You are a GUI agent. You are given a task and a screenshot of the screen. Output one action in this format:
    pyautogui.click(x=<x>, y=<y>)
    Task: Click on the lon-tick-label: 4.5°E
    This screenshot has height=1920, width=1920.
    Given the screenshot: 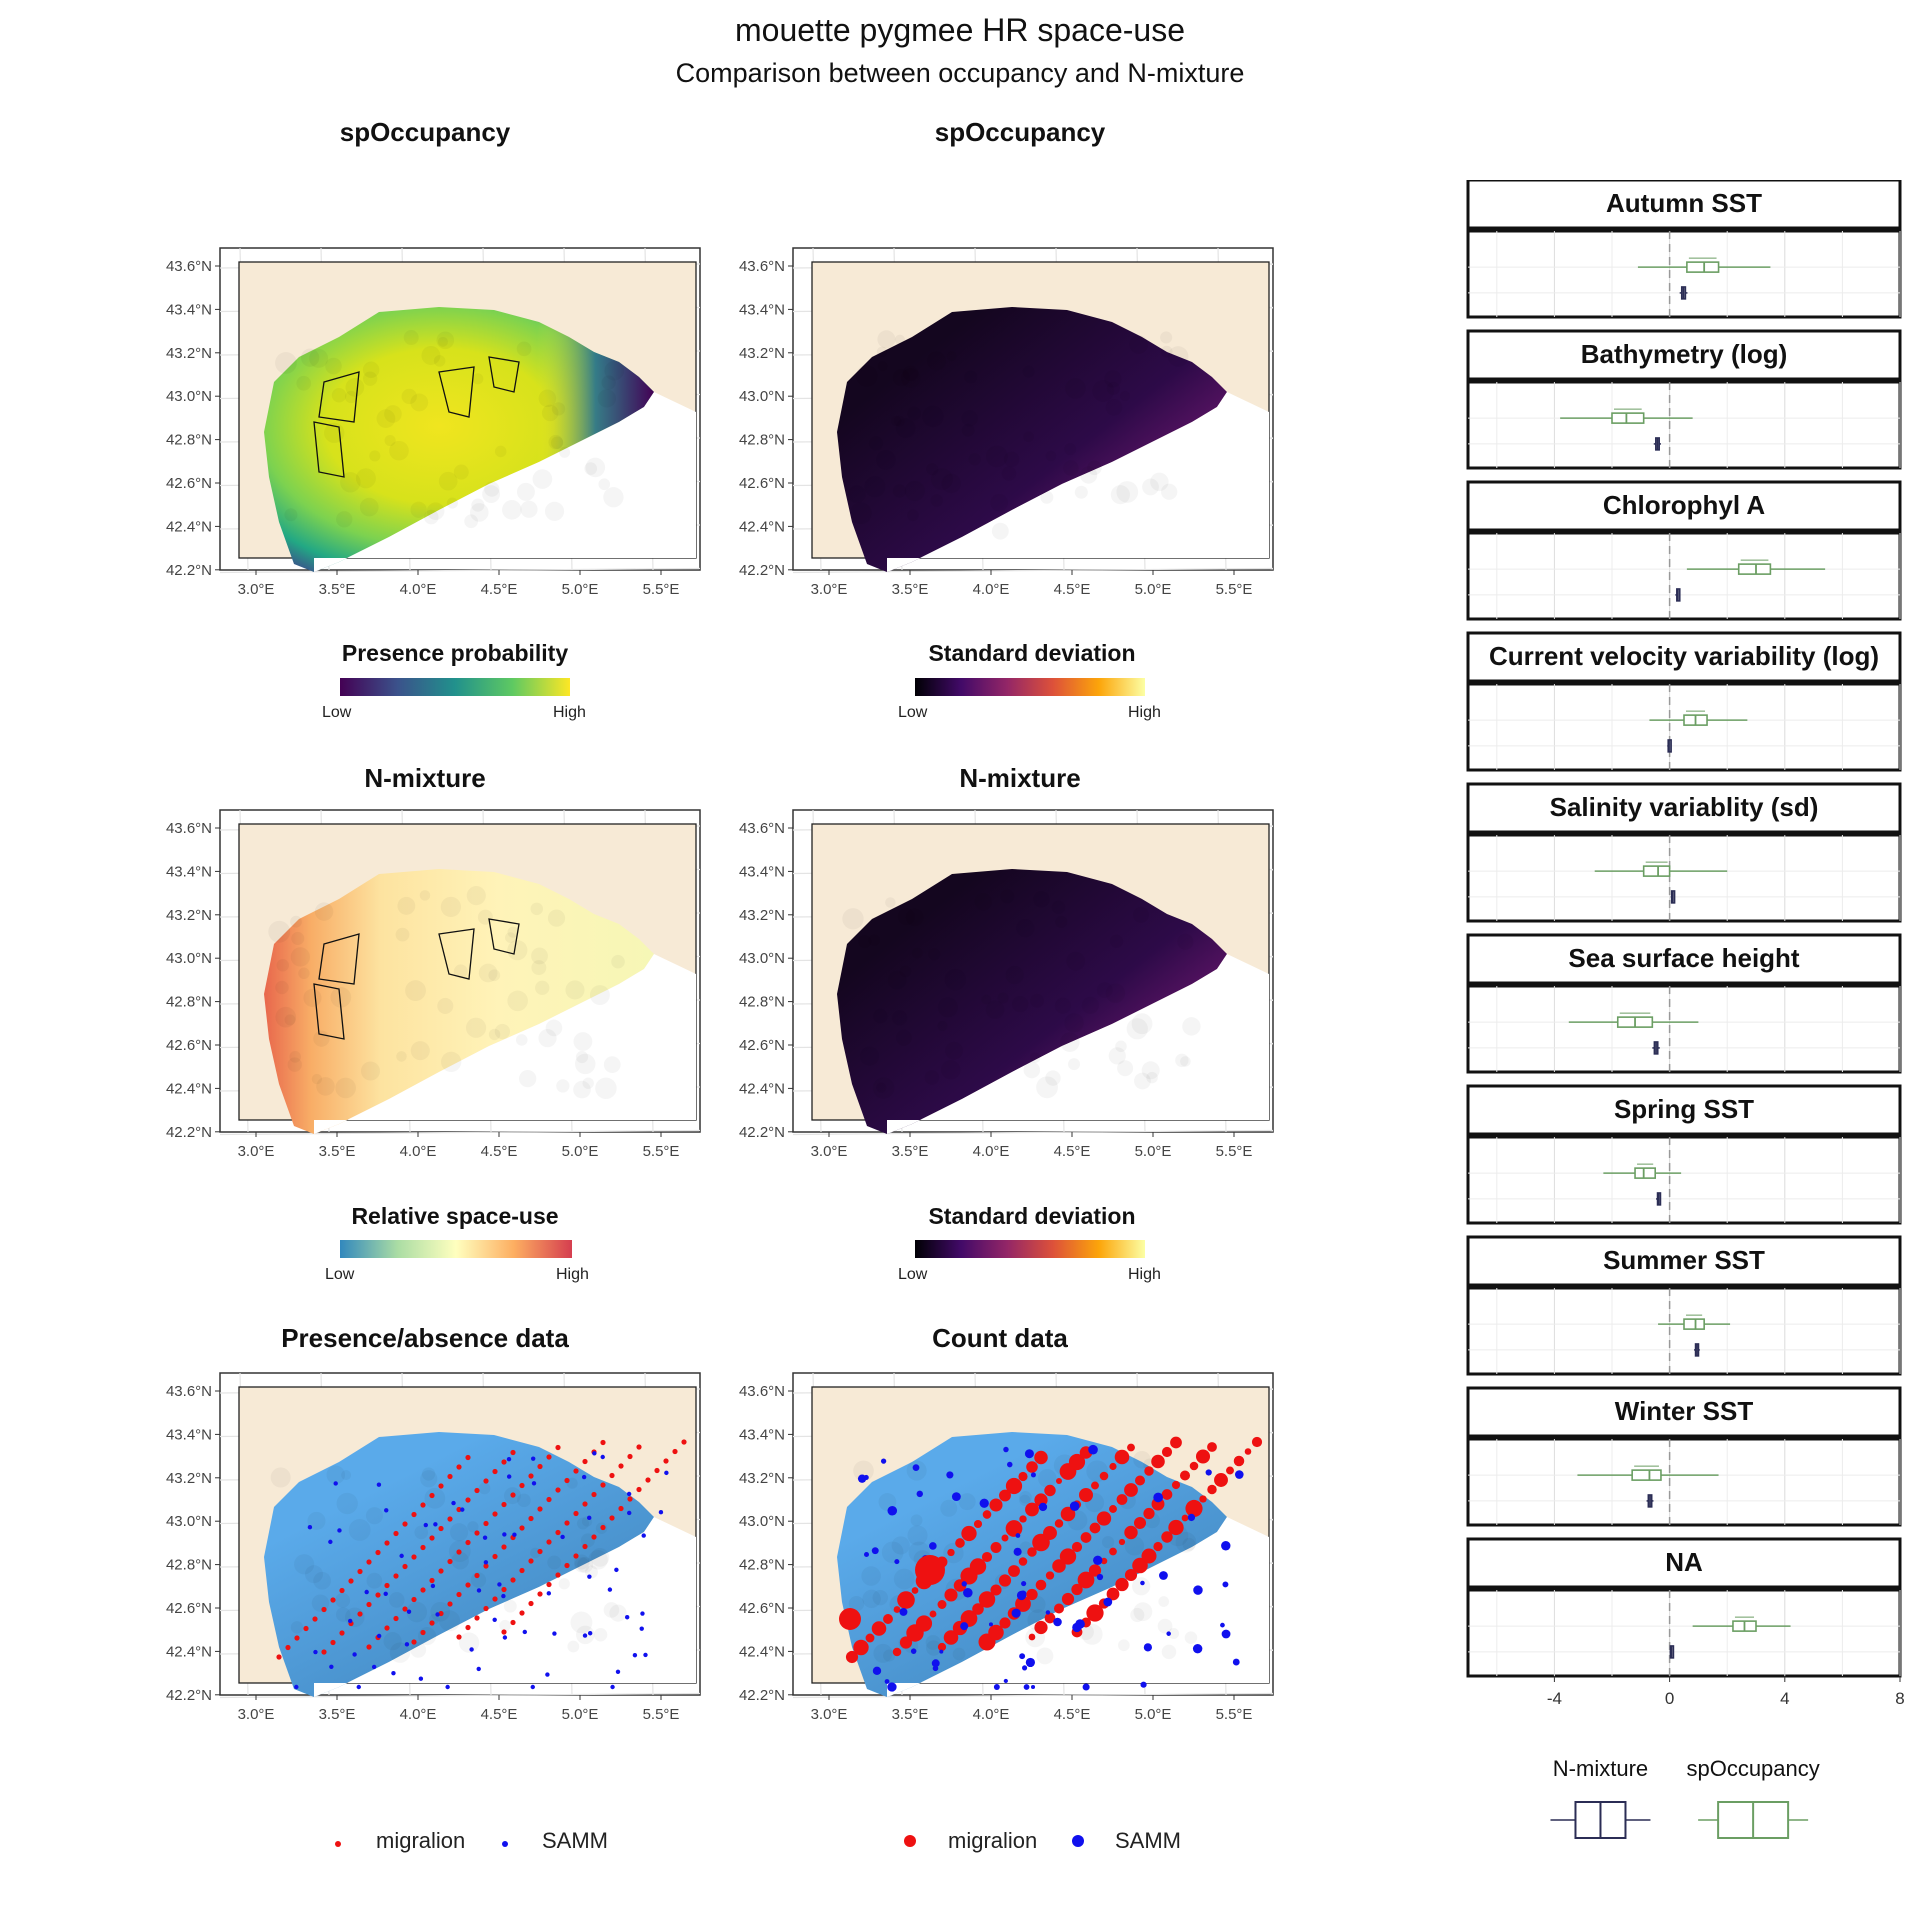 What is the action you would take?
    pyautogui.click(x=499, y=589)
    